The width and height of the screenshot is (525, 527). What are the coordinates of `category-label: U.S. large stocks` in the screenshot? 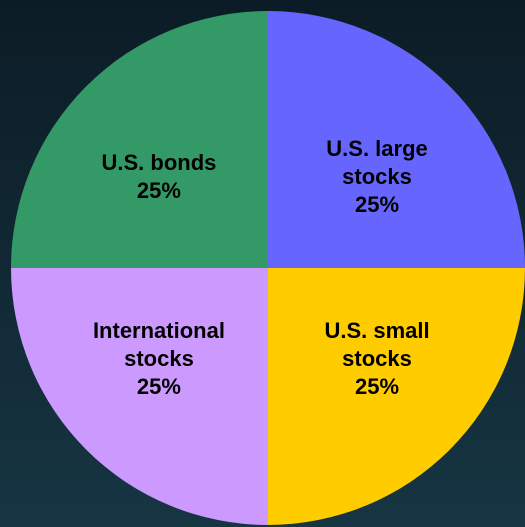 It's located at (377, 163).